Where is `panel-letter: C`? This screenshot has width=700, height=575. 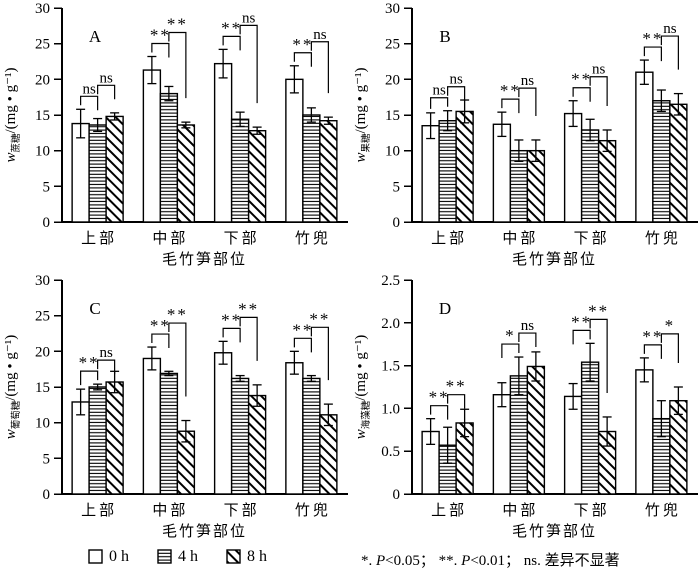 panel-letter: C is located at coordinates (94, 308).